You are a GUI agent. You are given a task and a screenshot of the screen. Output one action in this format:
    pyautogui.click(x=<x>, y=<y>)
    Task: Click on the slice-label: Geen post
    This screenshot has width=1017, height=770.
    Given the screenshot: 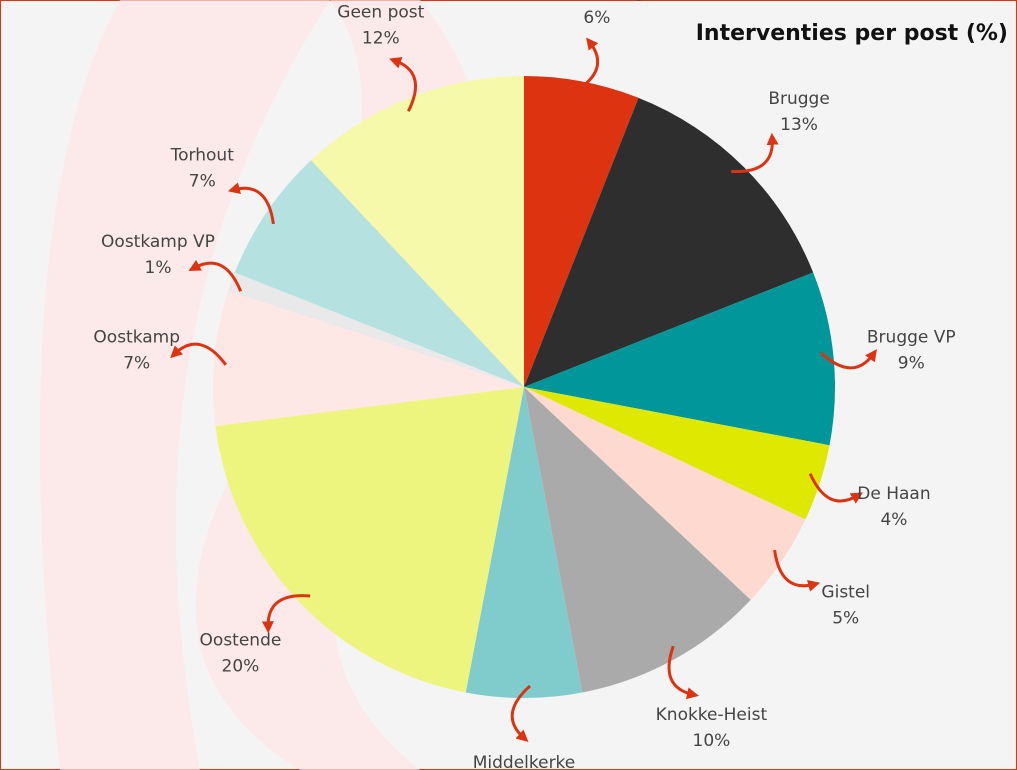 What is the action you would take?
    pyautogui.click(x=380, y=12)
    